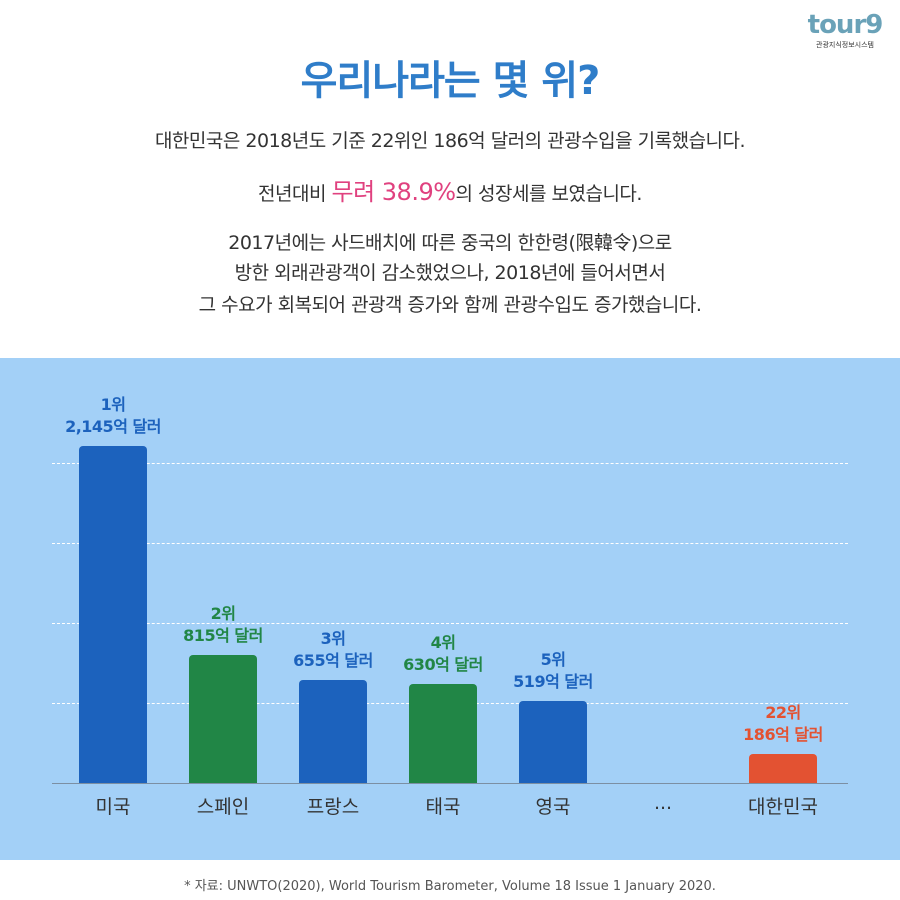 The height and width of the screenshot is (900, 900). What do you see at coordinates (549, 194) in the screenshot?
I see `paragraph-2-after: 의 성장세를 보였습니다.` at bounding box center [549, 194].